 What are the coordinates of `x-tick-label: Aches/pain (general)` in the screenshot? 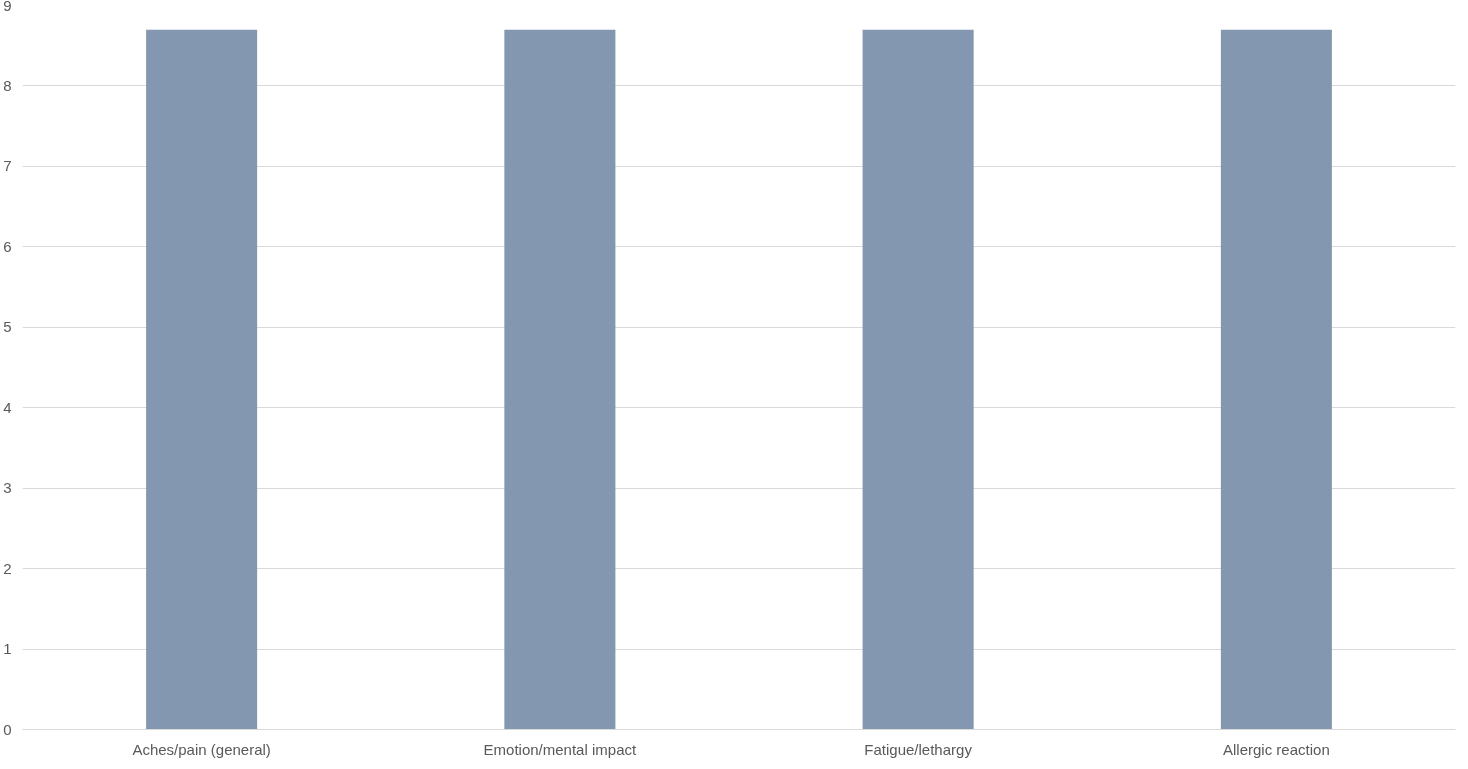 It's located at (201, 749).